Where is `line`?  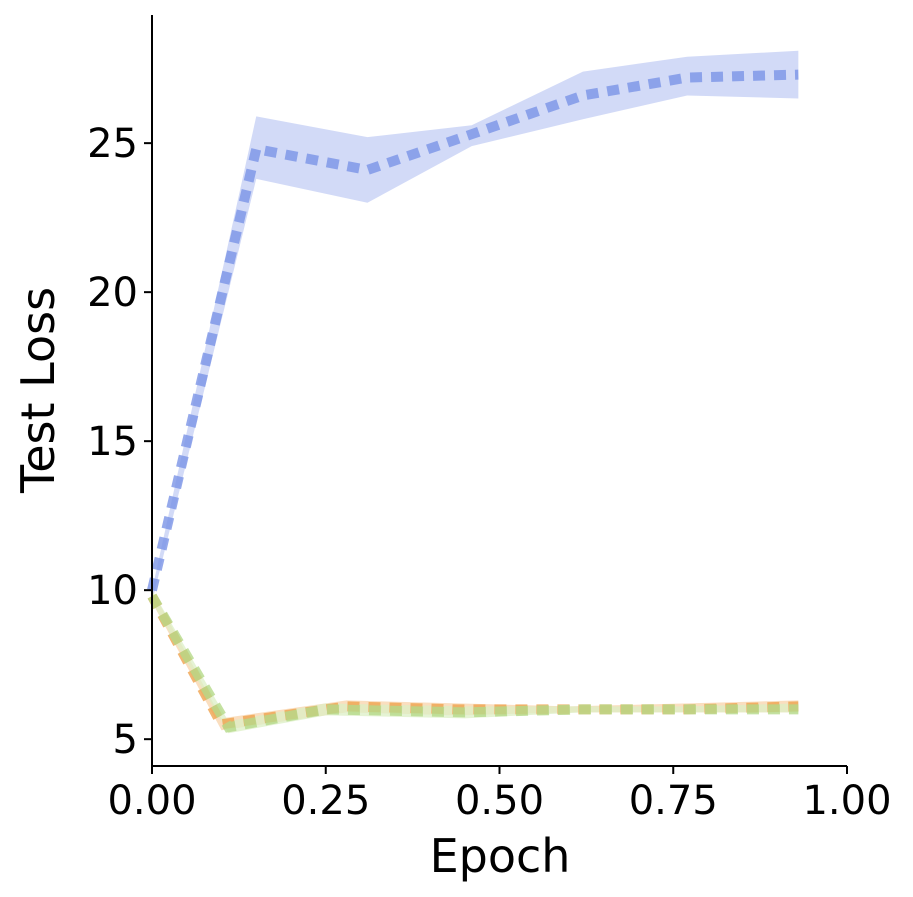 line is located at coordinates (473, 663).